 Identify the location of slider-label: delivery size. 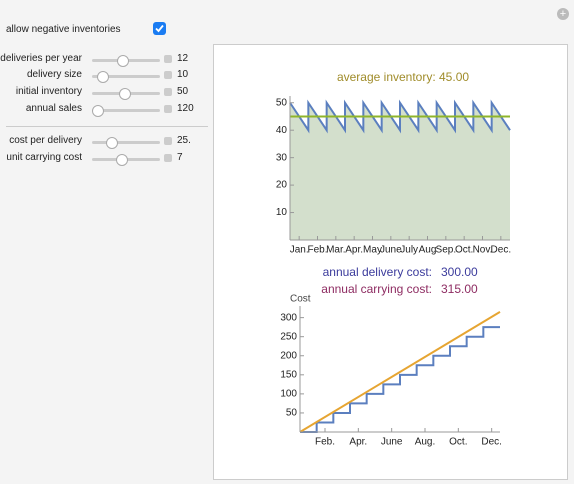
(54, 74).